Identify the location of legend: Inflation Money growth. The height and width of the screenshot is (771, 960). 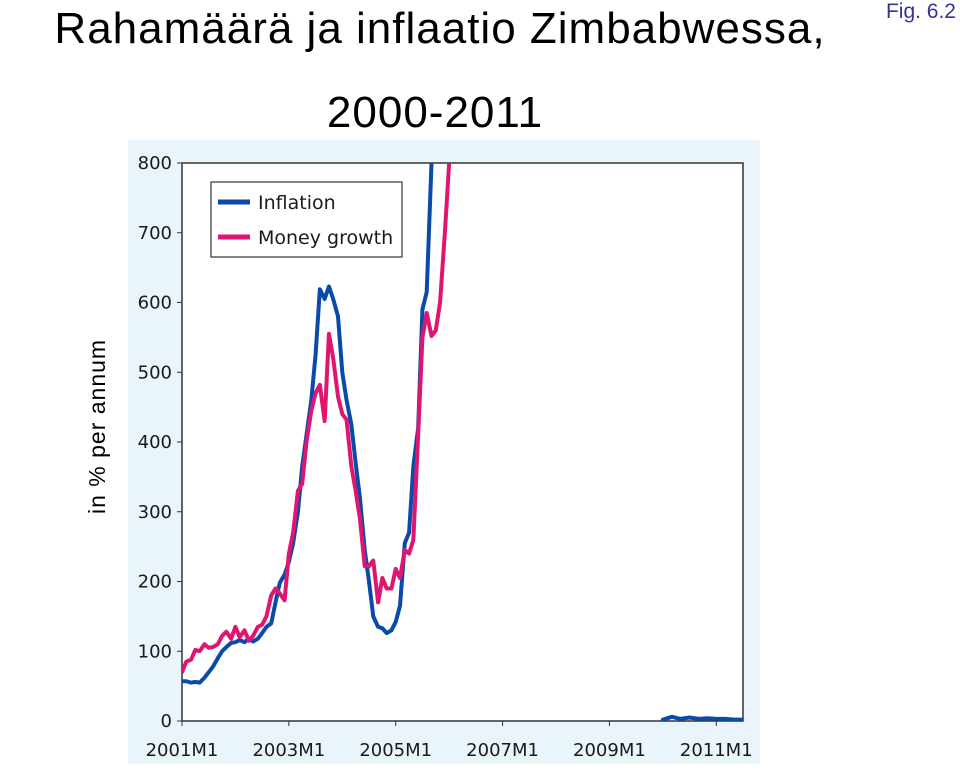
(306, 219).